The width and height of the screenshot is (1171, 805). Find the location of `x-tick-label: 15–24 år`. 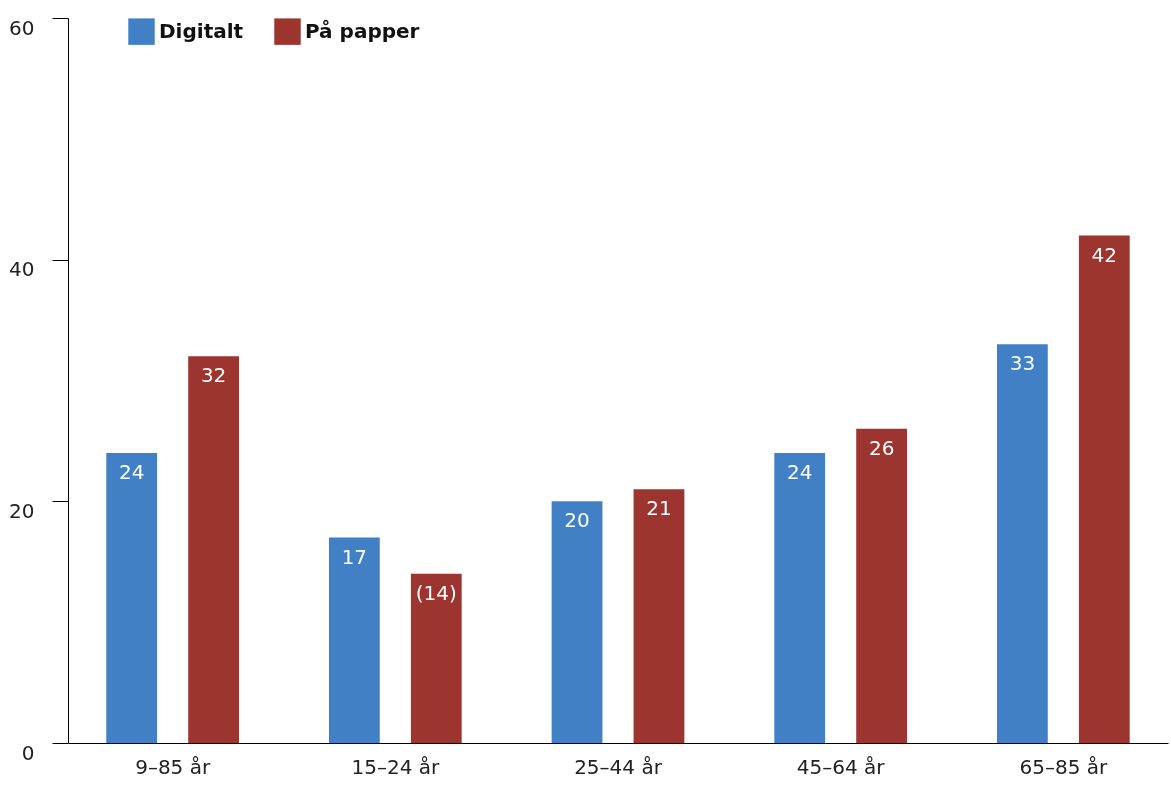

x-tick-label: 15–24 år is located at coordinates (395, 766).